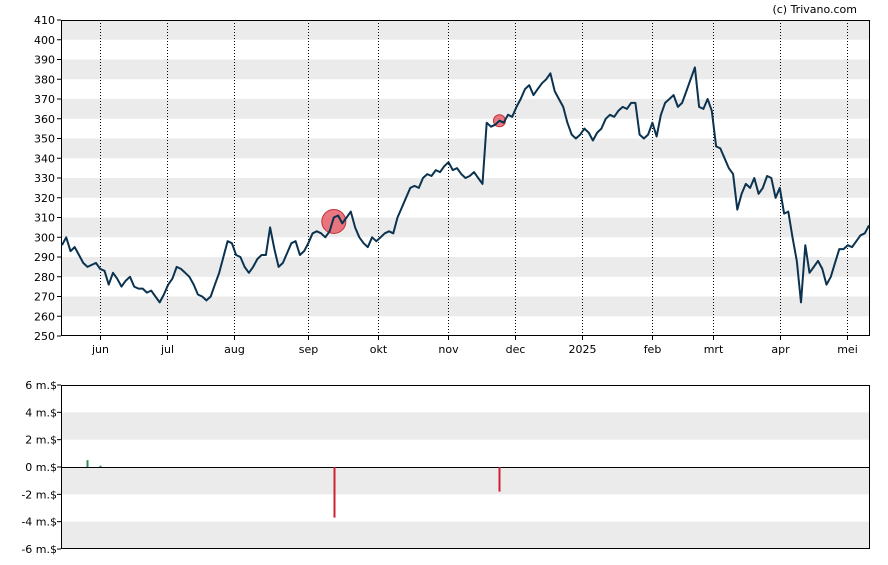  I want to click on trade-marker, so click(334, 221).